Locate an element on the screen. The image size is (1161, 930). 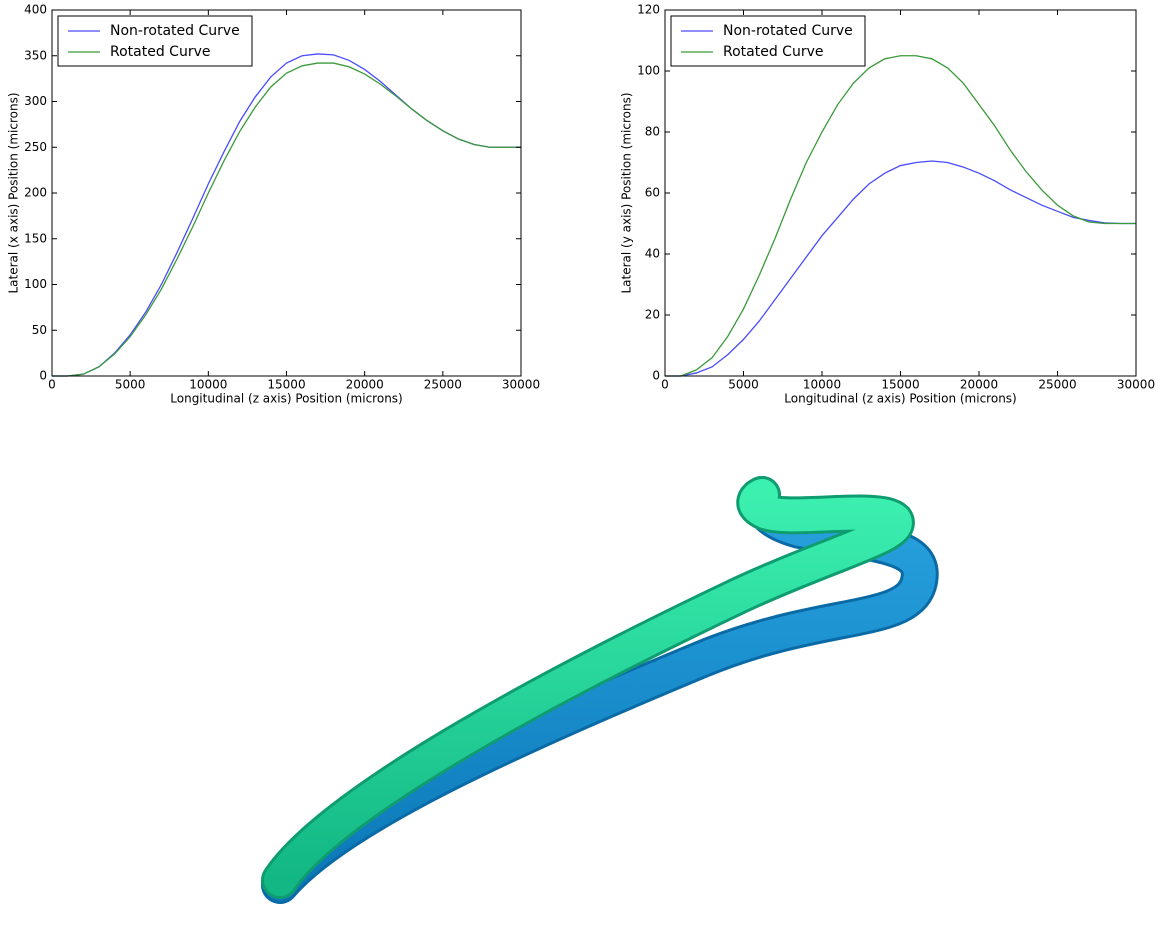
y-tick-label: 200 is located at coordinates (35, 193).